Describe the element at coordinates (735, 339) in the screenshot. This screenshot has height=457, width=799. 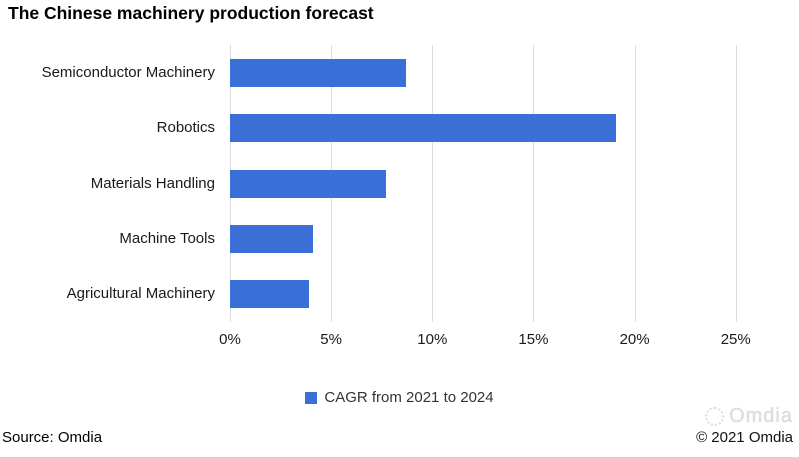
I see `x-axis-tick-label: 25%` at that location.